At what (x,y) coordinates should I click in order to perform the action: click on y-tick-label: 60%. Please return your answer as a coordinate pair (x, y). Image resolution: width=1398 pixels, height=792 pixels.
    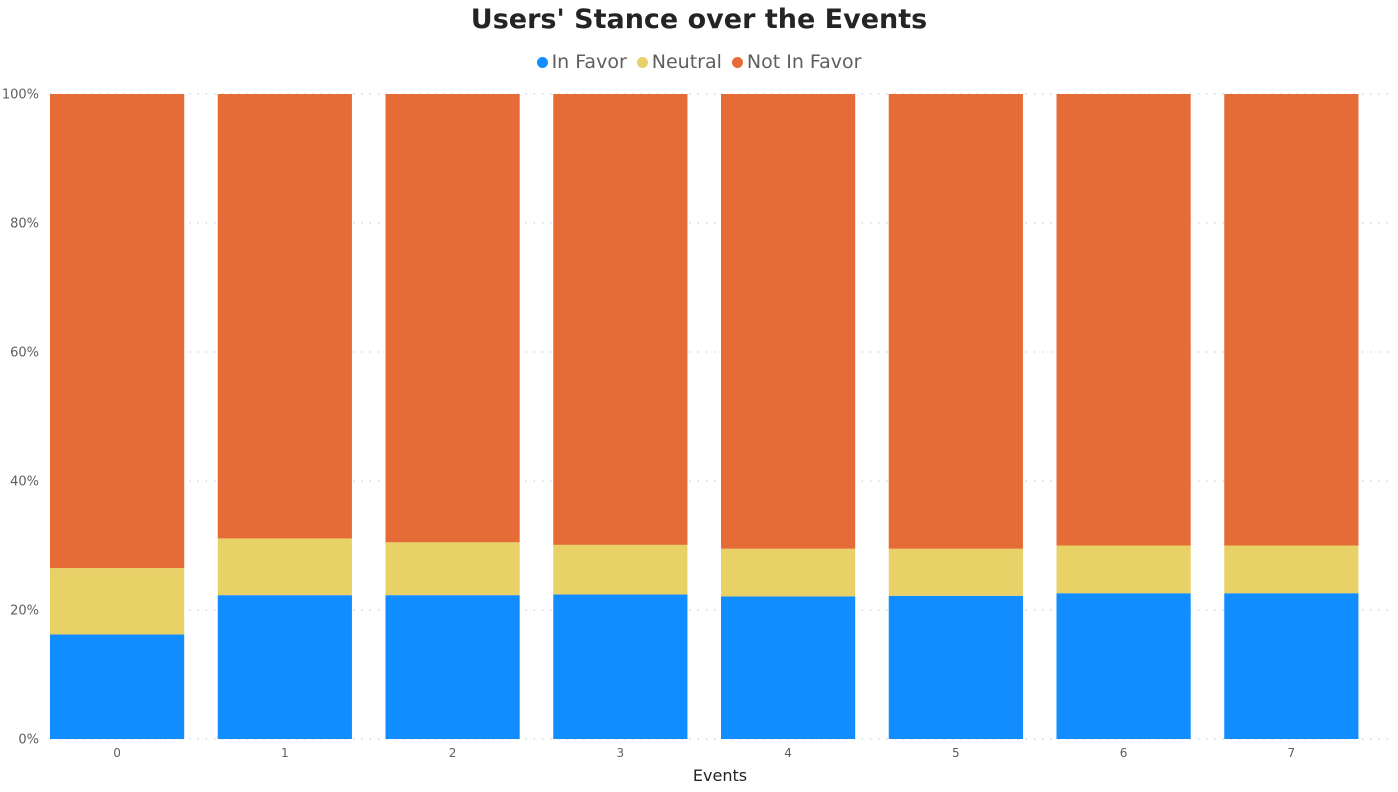
    Looking at the image, I should click on (24, 353).